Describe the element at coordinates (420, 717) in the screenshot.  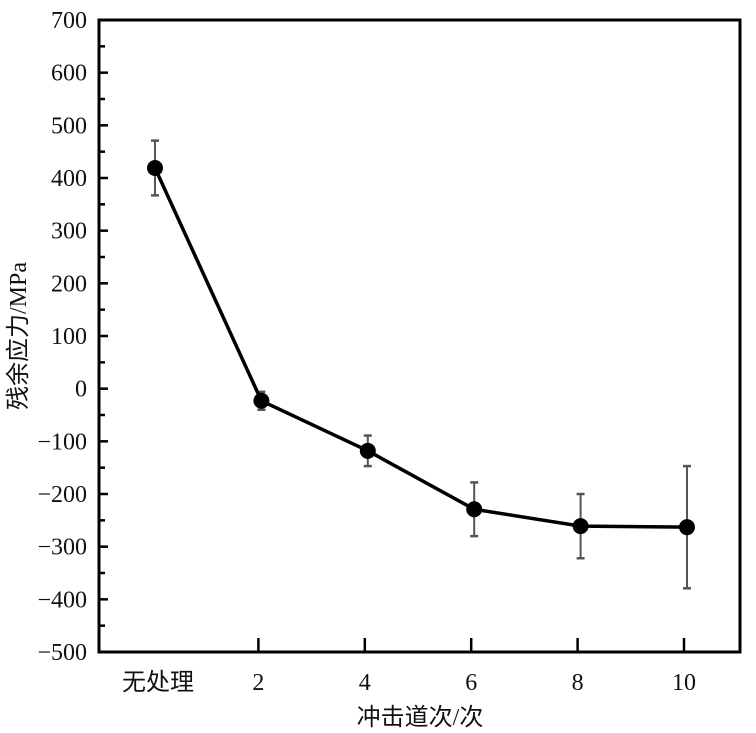
I see `x-axis-label: 冲击道次/次` at that location.